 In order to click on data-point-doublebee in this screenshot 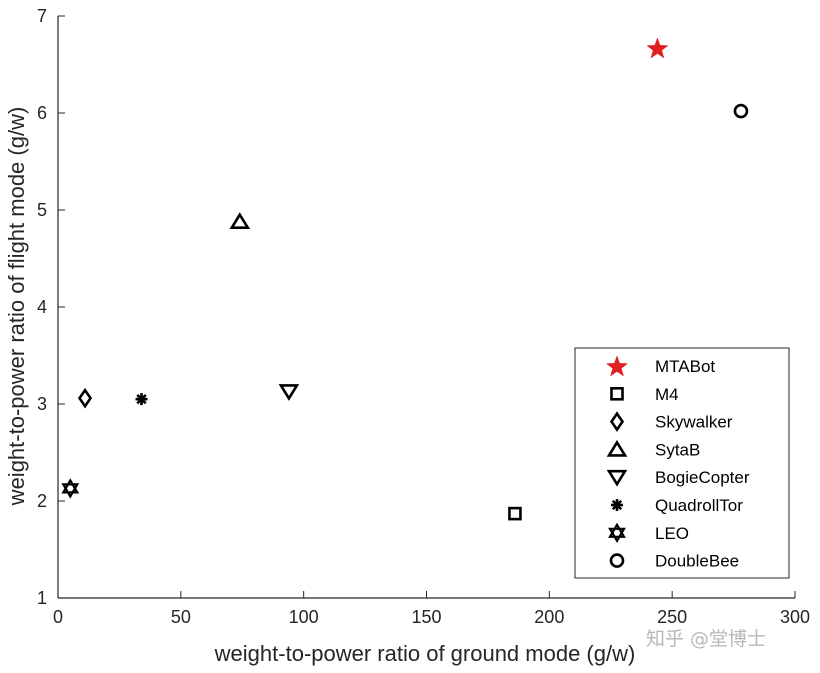, I will do `click(741, 111)`.